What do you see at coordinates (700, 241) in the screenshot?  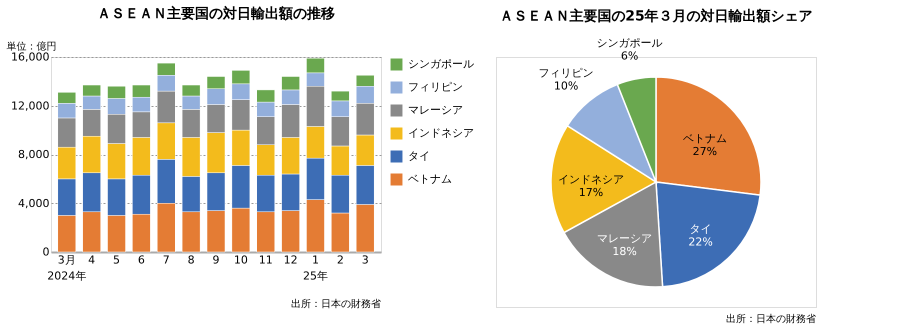 I see `data-label: 22%` at bounding box center [700, 241].